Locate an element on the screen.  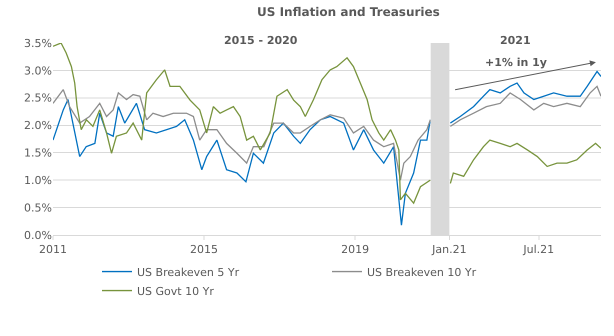
legend-label: US Breakeven 10 Yr is located at coordinates (422, 272).